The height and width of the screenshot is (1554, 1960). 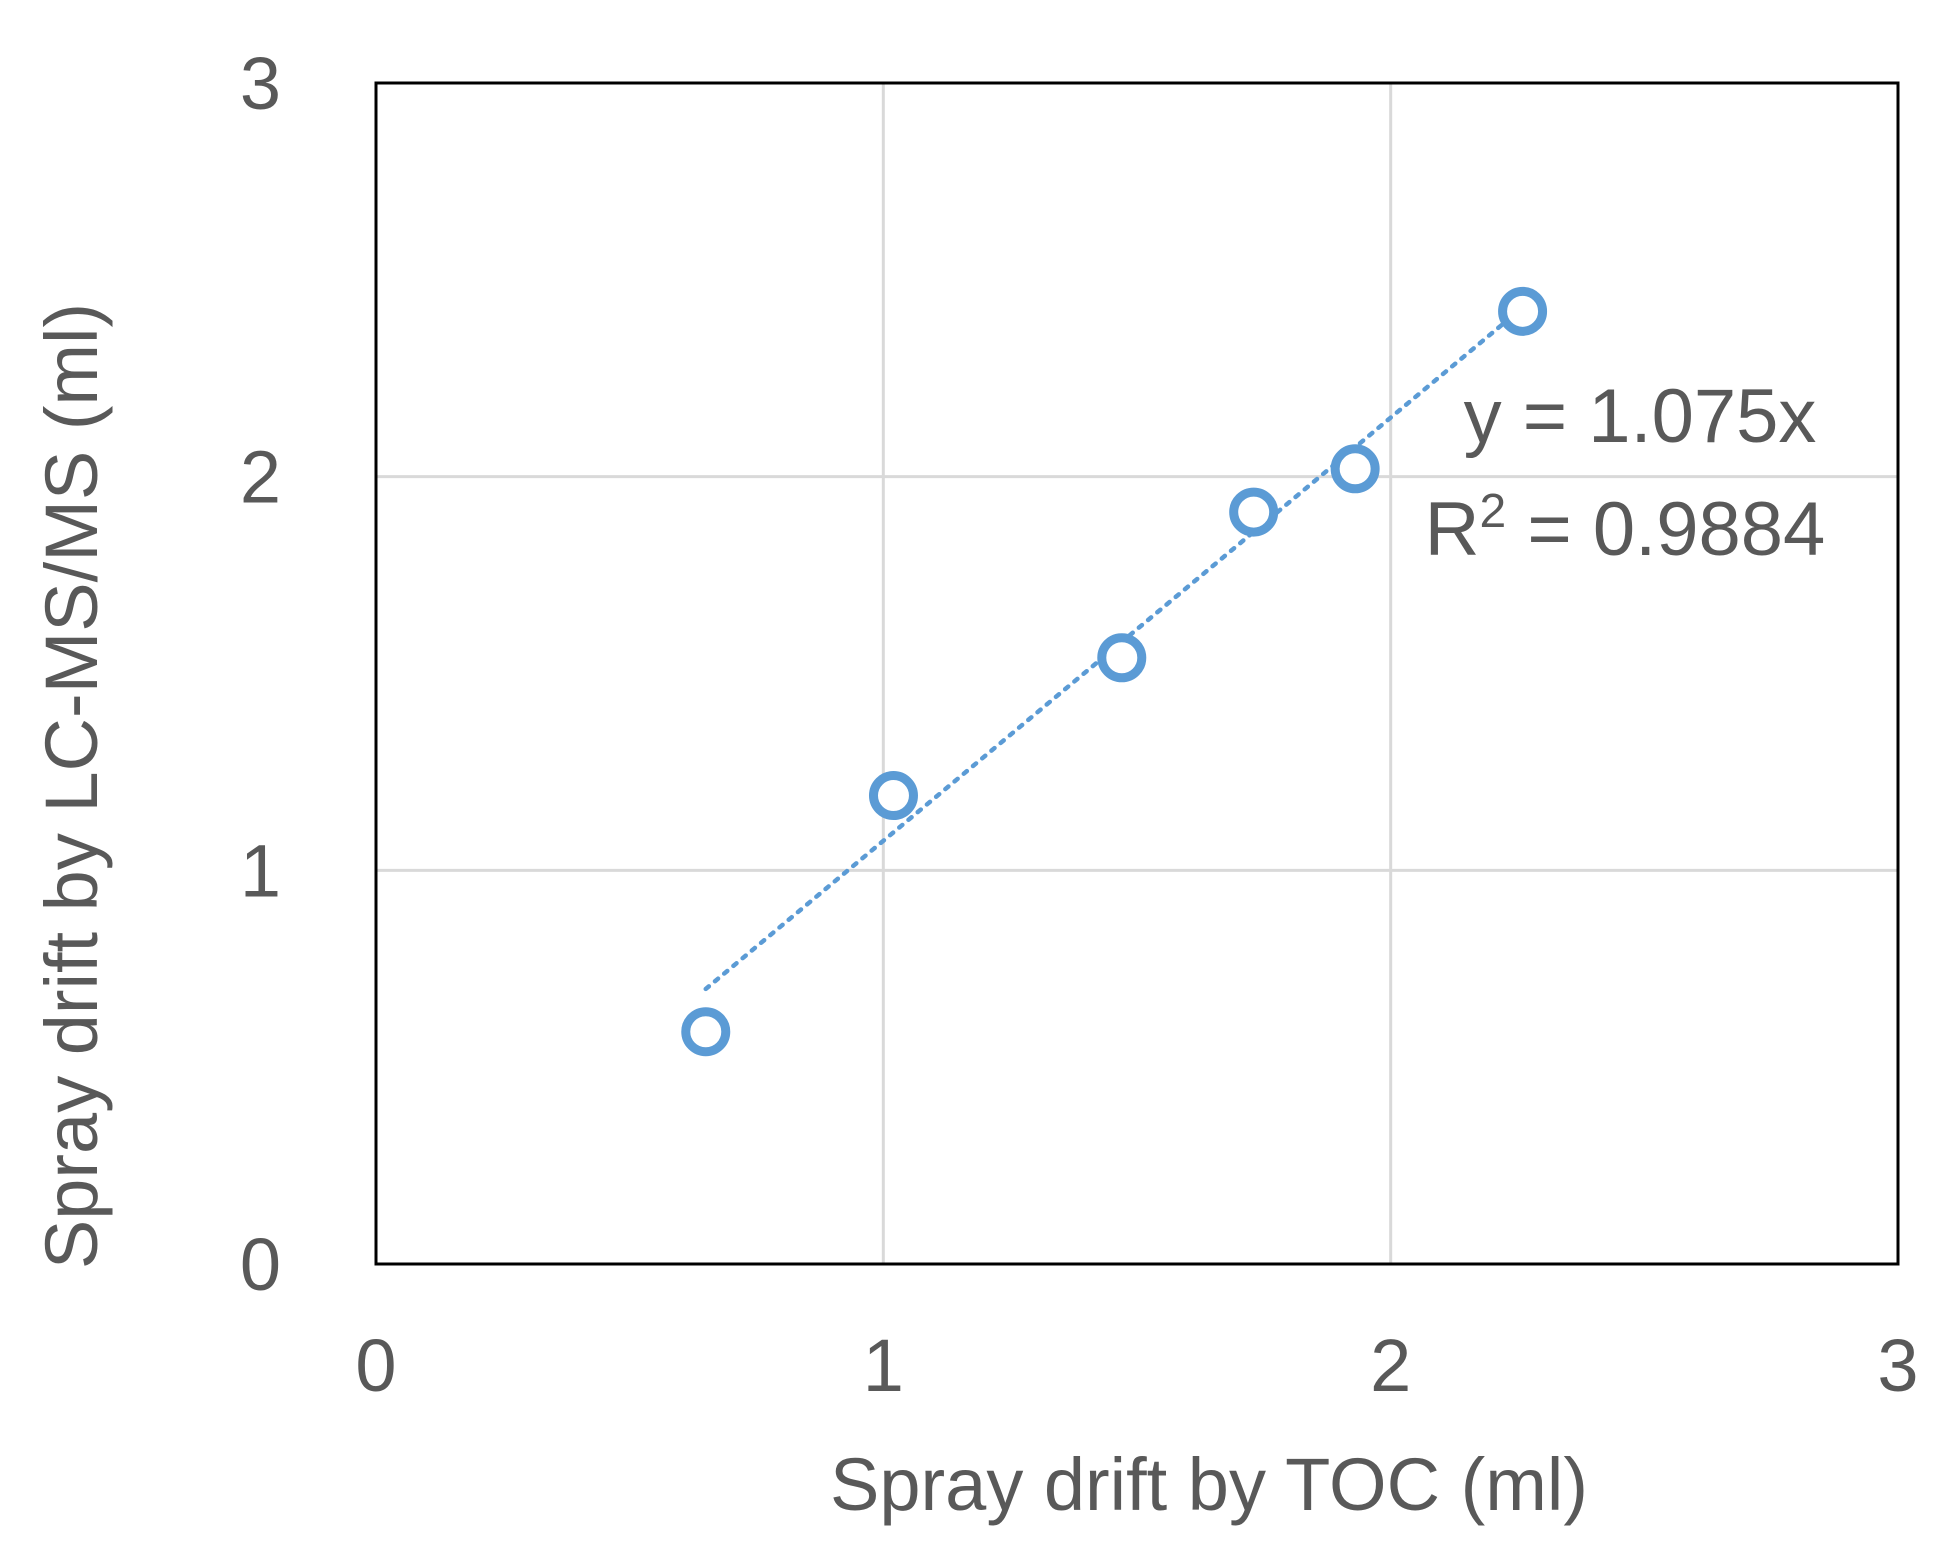 I want to click on y-tick-label-3: 3, so click(x=260, y=83).